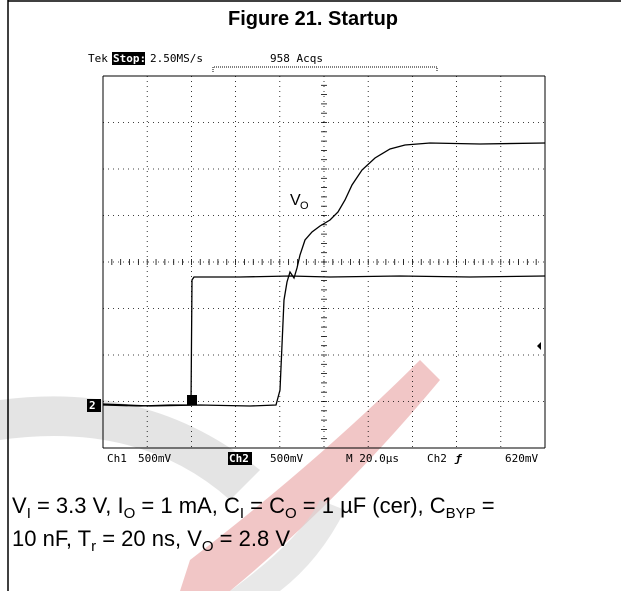 This screenshot has height=591, width=621. Describe the element at coordinates (458, 458) in the screenshot. I see `trig-slope: ƒ` at that location.